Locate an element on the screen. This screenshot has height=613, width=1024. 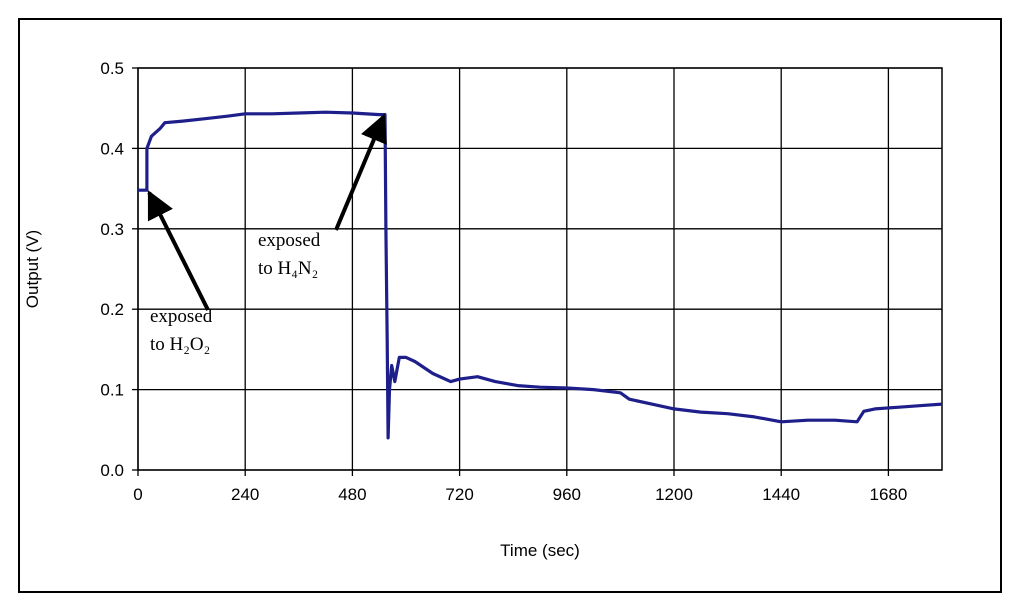
x-tick-label: 480 is located at coordinates (352, 494).